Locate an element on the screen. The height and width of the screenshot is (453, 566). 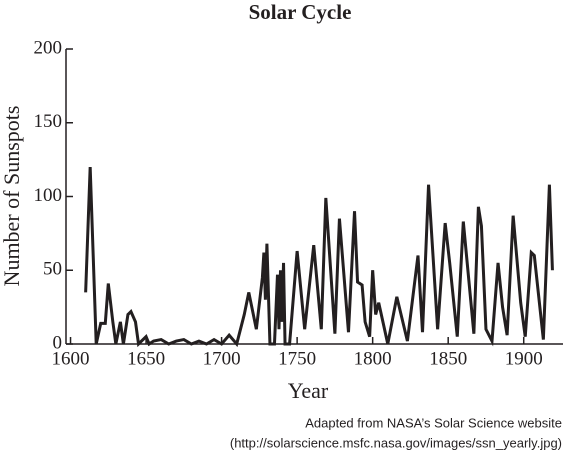
y-tick-label: 50 is located at coordinates (52, 269).